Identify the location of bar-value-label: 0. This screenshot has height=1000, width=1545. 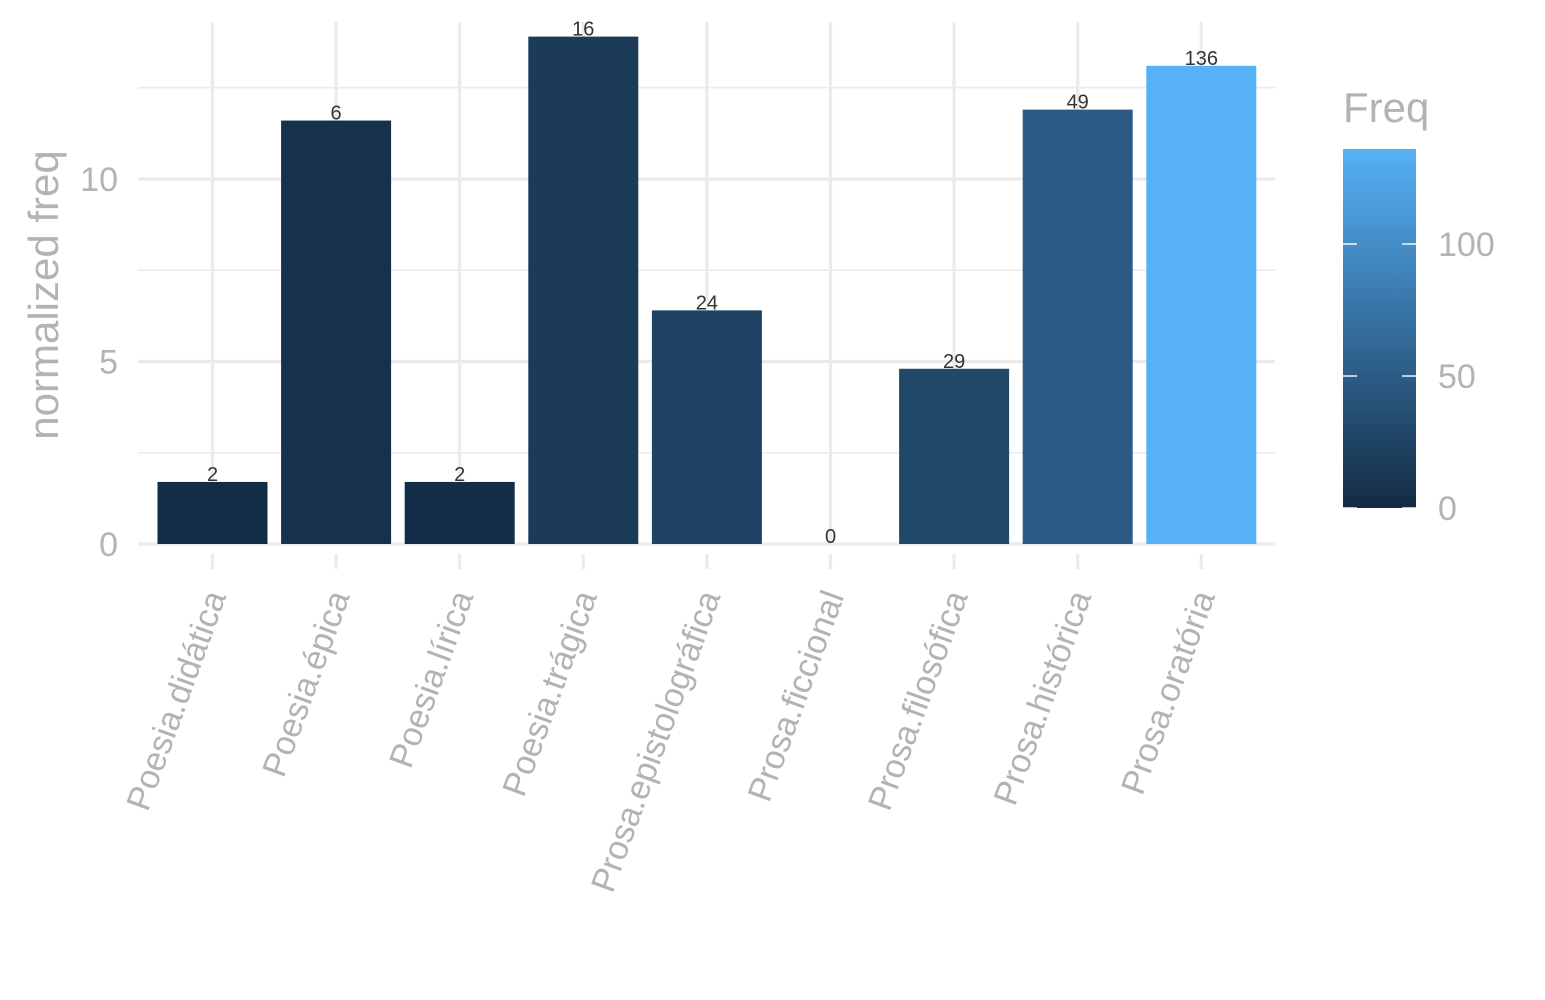
(830, 537).